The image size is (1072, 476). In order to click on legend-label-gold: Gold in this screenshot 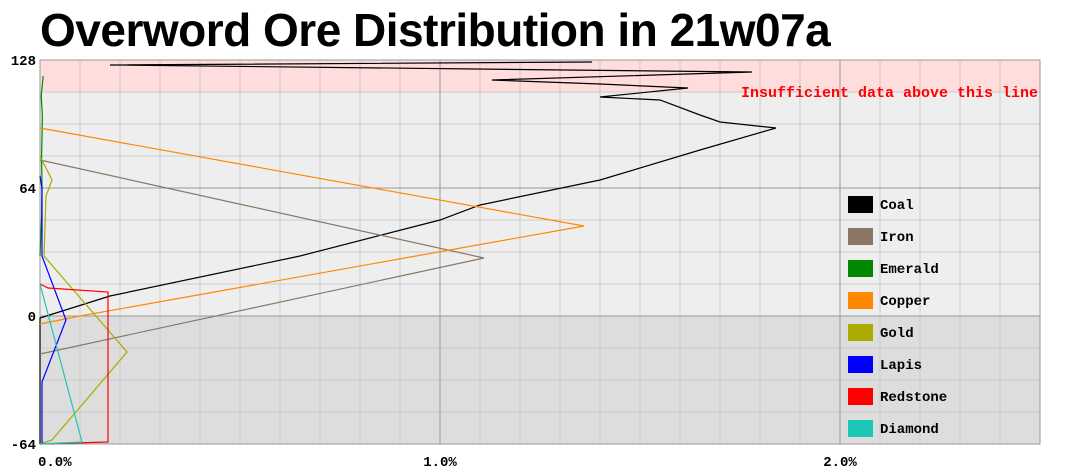, I will do `click(897, 334)`.